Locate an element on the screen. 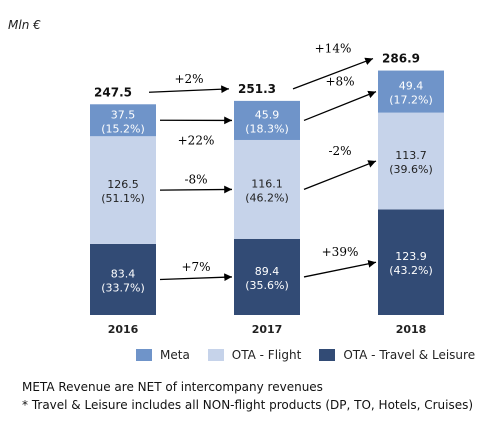 The image size is (502, 435). growth-label: +22% is located at coordinates (196, 140).